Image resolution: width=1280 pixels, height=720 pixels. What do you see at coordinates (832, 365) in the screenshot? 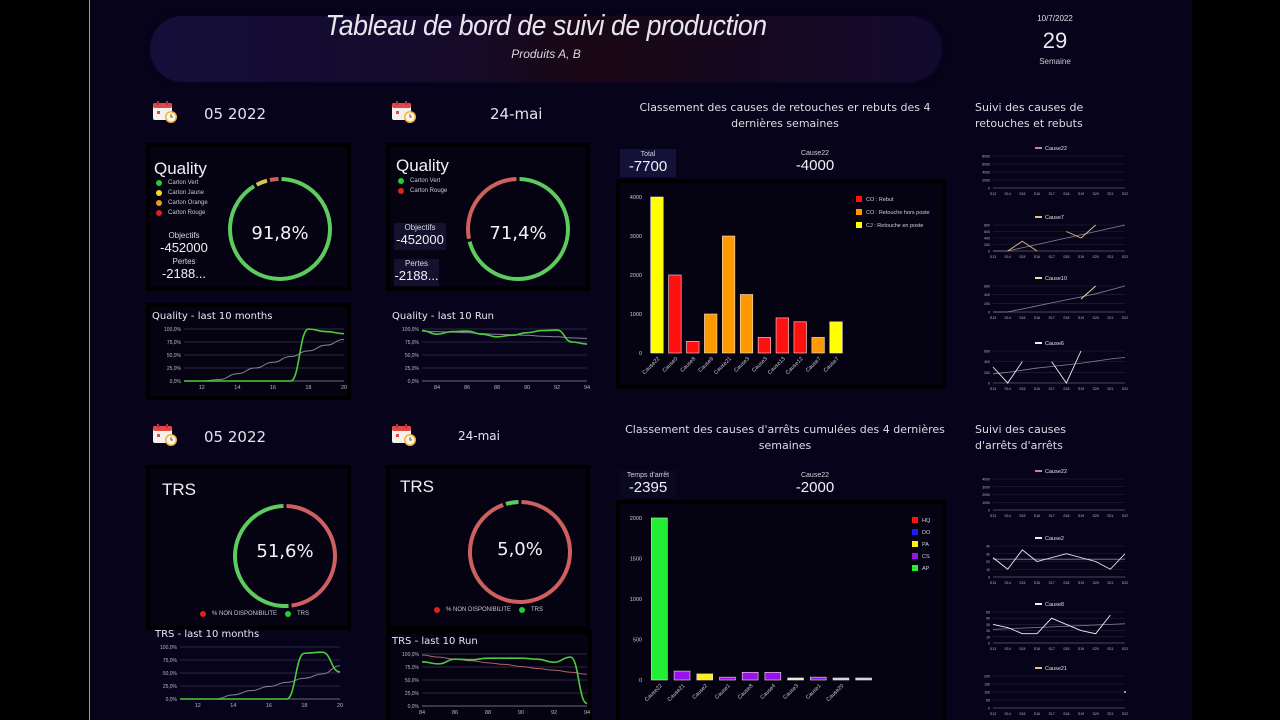
I see `x-tick-label: Cause7` at bounding box center [832, 365].